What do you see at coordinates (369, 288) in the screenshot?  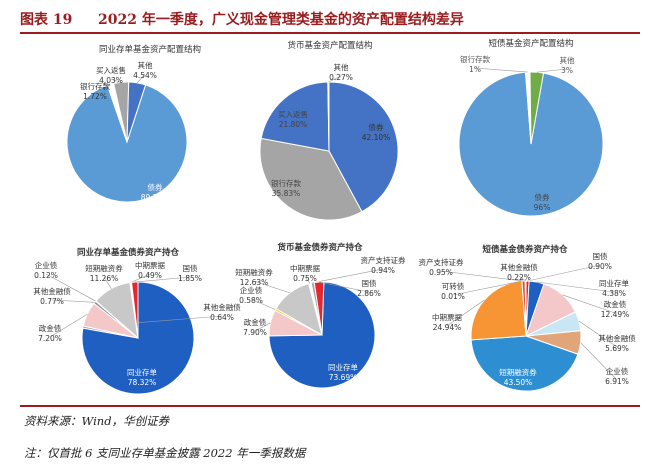 I see `mmf-bond-holdings-label-6: 国债 2.86%` at bounding box center [369, 288].